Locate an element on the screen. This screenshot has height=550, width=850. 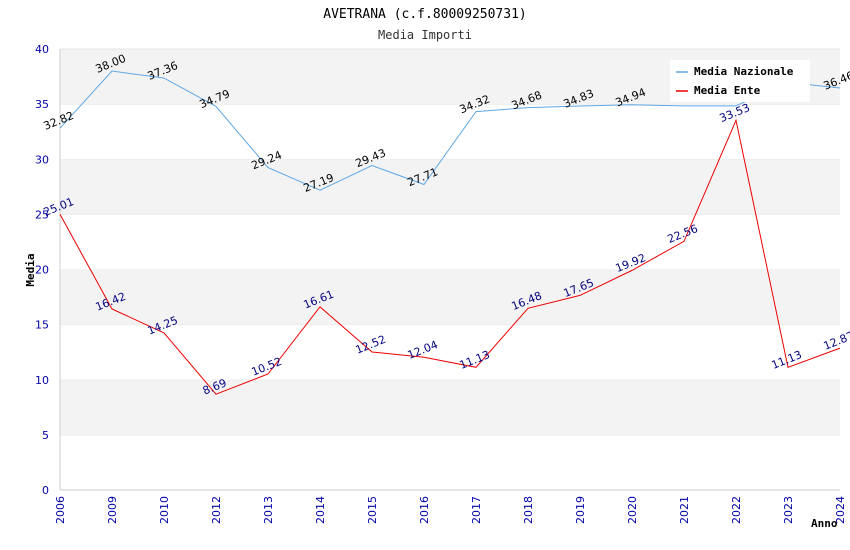
x-tick-label: 2009 is located at coordinates (112, 510).